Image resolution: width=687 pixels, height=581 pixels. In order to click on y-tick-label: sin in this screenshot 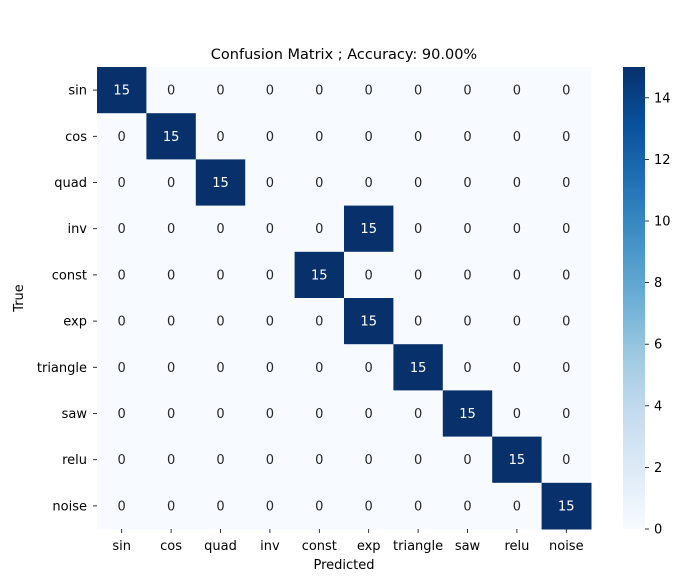, I will do `click(77, 91)`.